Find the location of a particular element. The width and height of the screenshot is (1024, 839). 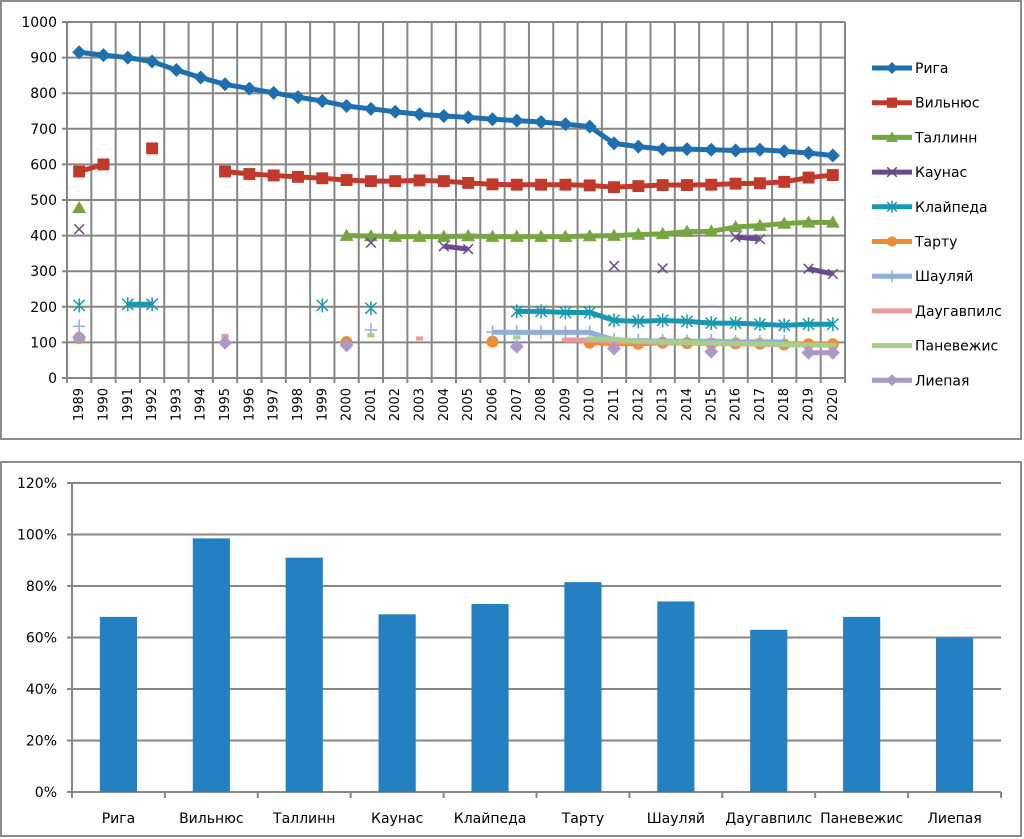

legend-item: Рига is located at coordinates (910, 69).